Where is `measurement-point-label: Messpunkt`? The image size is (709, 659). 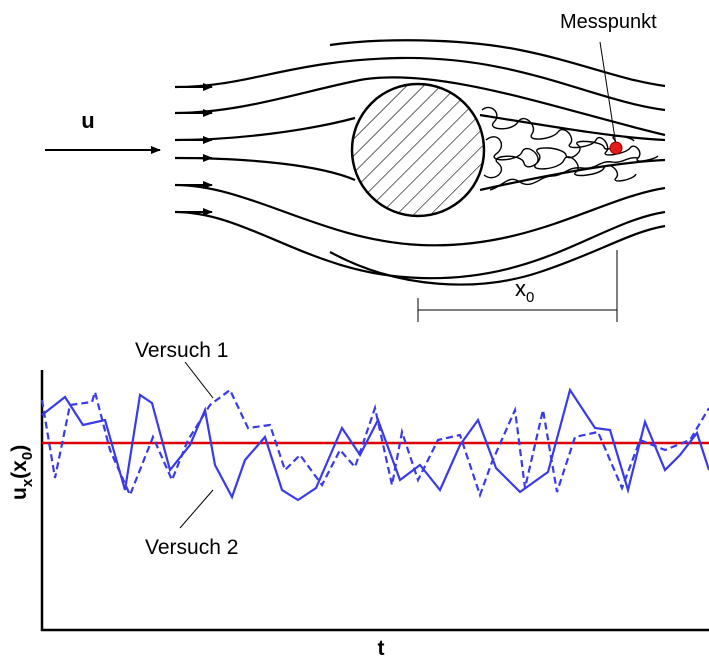
measurement-point-label: Messpunkt is located at coordinates (608, 22).